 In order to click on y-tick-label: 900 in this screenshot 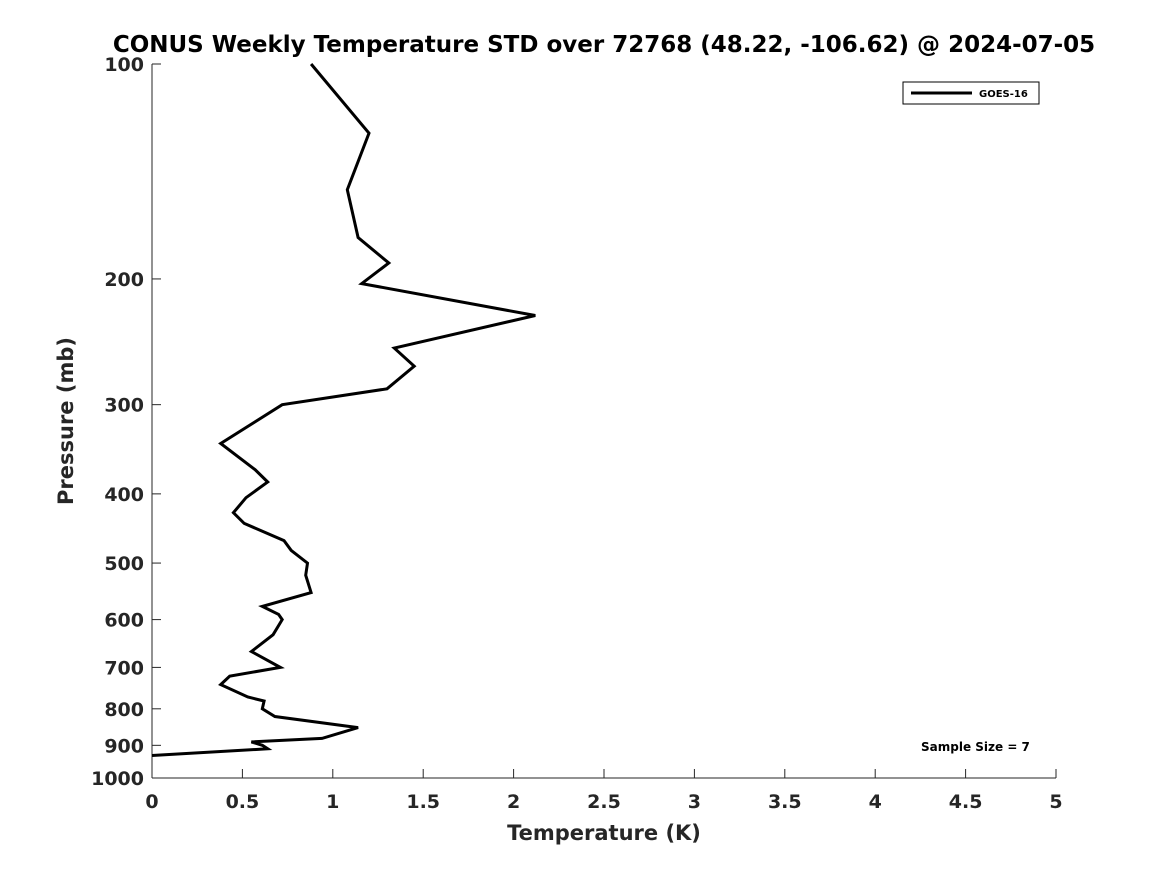, I will do `click(124, 746)`.